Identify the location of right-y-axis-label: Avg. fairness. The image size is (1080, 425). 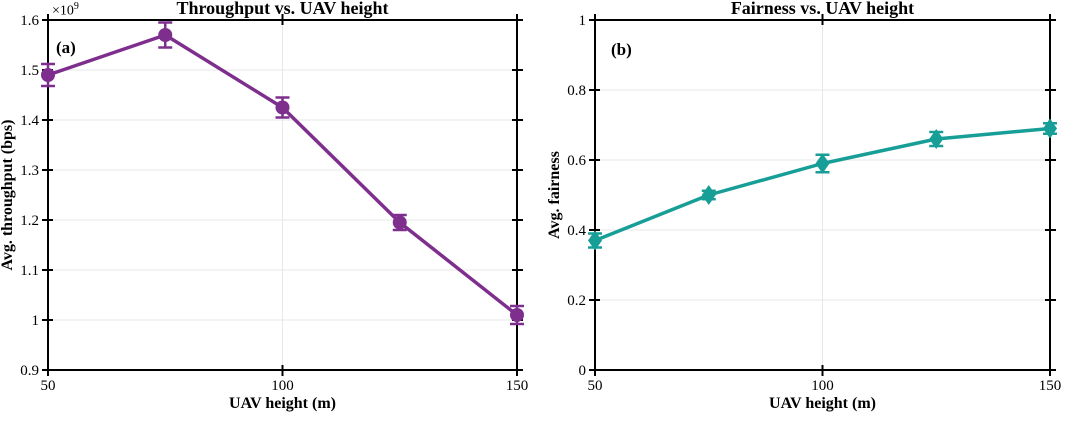
(554, 195).